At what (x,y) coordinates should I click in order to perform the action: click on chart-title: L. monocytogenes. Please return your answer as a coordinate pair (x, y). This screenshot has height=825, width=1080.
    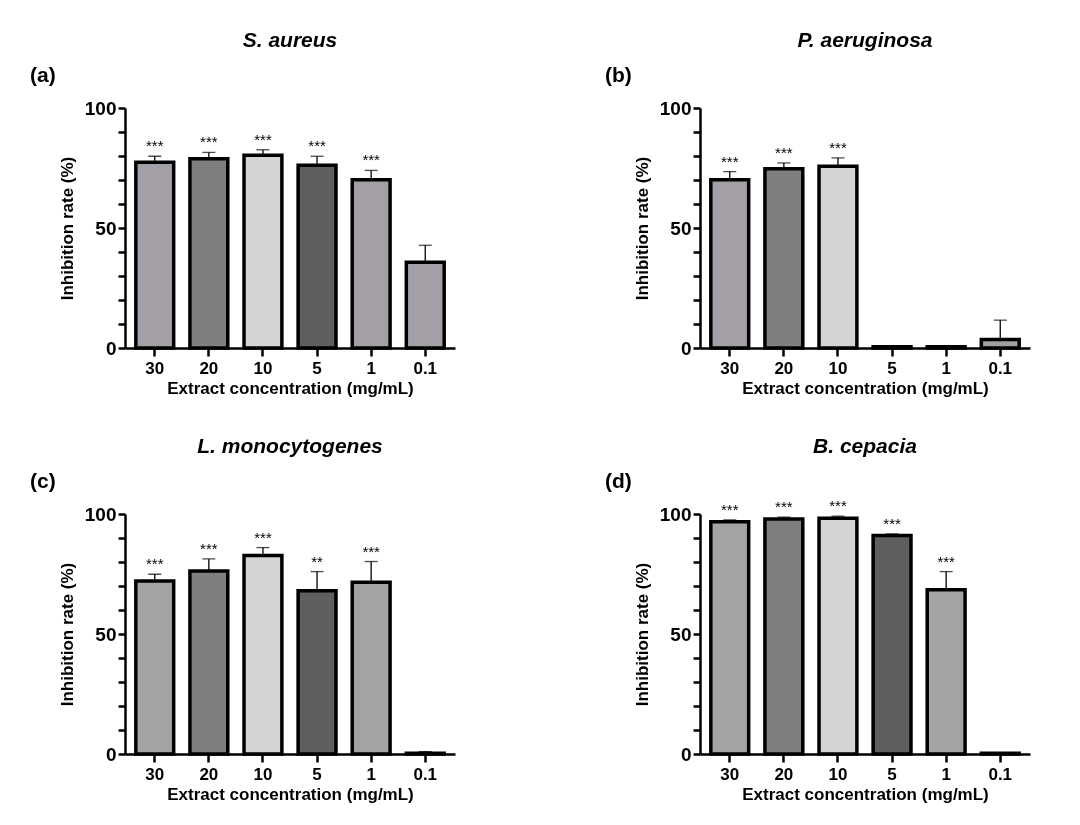
    Looking at the image, I should click on (290, 445).